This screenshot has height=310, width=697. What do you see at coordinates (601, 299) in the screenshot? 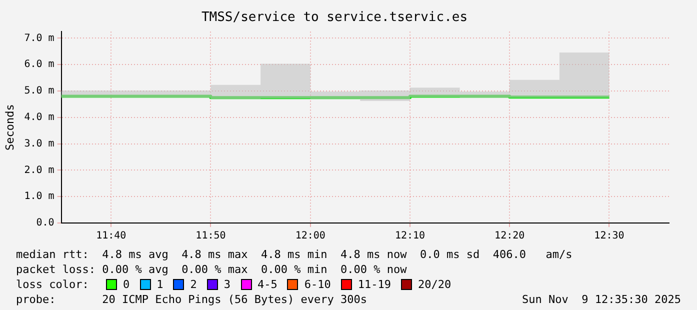
I see `text: Sun Nov 9 12:35:30 2025` at bounding box center [601, 299].